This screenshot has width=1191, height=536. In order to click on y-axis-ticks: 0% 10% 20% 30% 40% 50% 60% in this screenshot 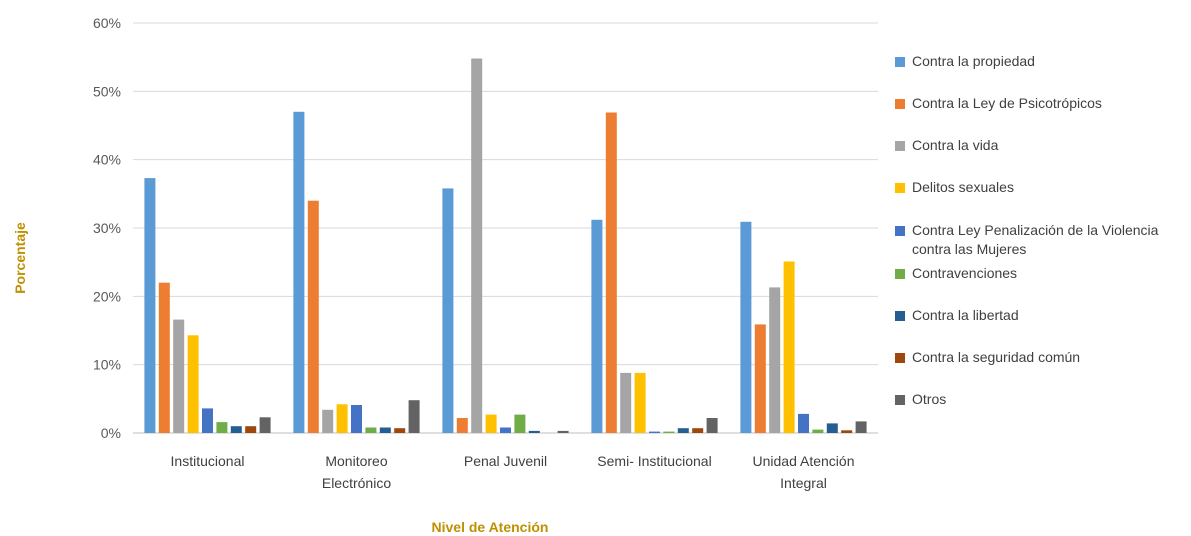, I will do `click(107, 228)`.